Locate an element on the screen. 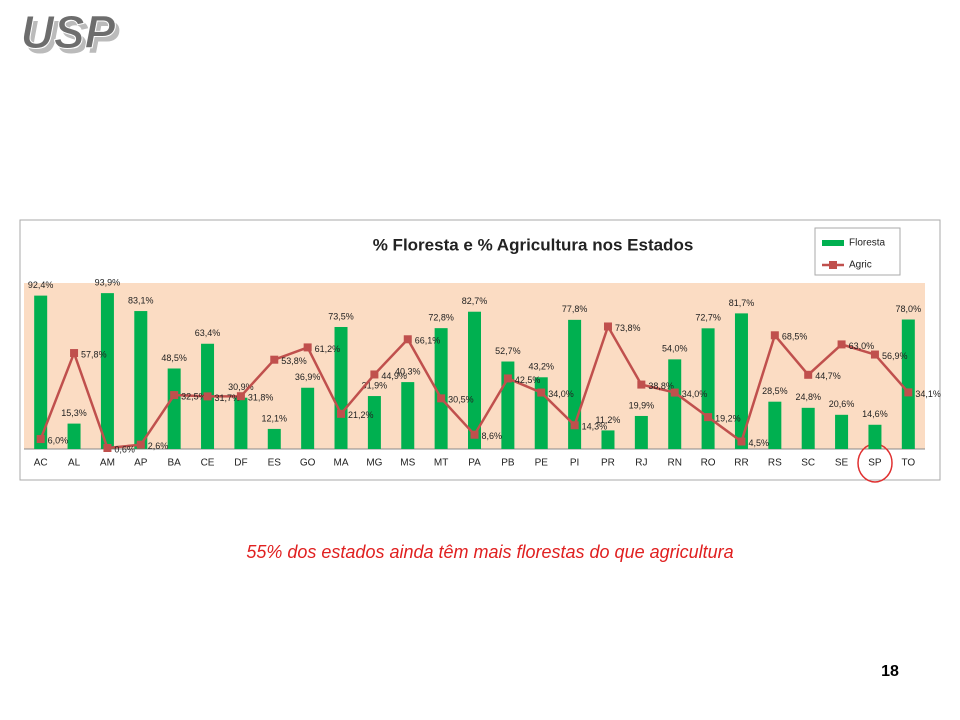  line-value-label: 44,9% is located at coordinates (394, 376).